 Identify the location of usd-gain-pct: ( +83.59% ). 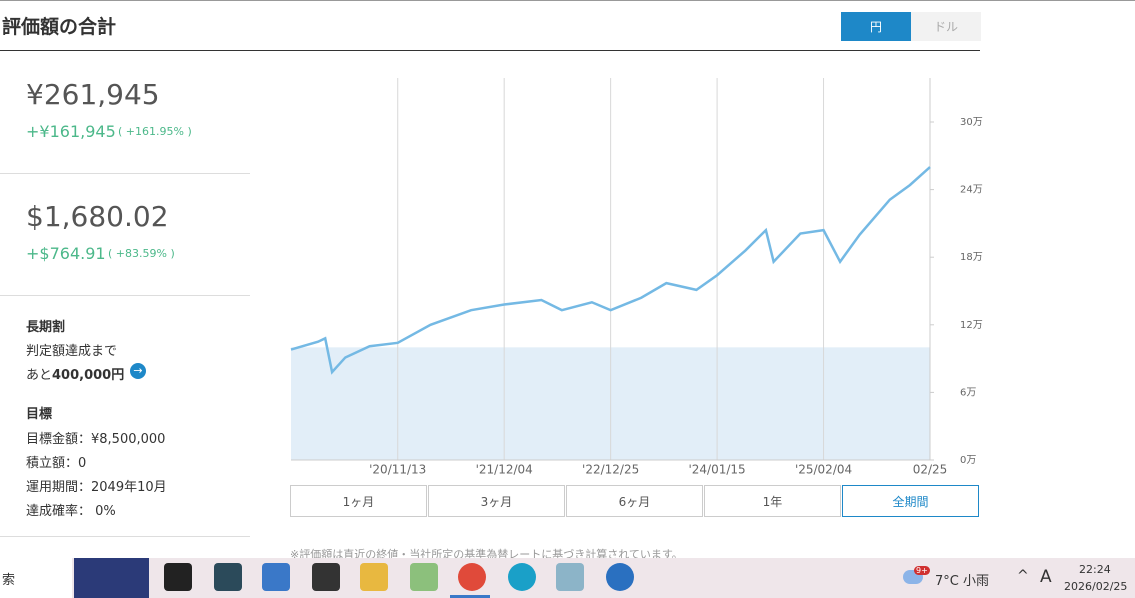
(141, 253).